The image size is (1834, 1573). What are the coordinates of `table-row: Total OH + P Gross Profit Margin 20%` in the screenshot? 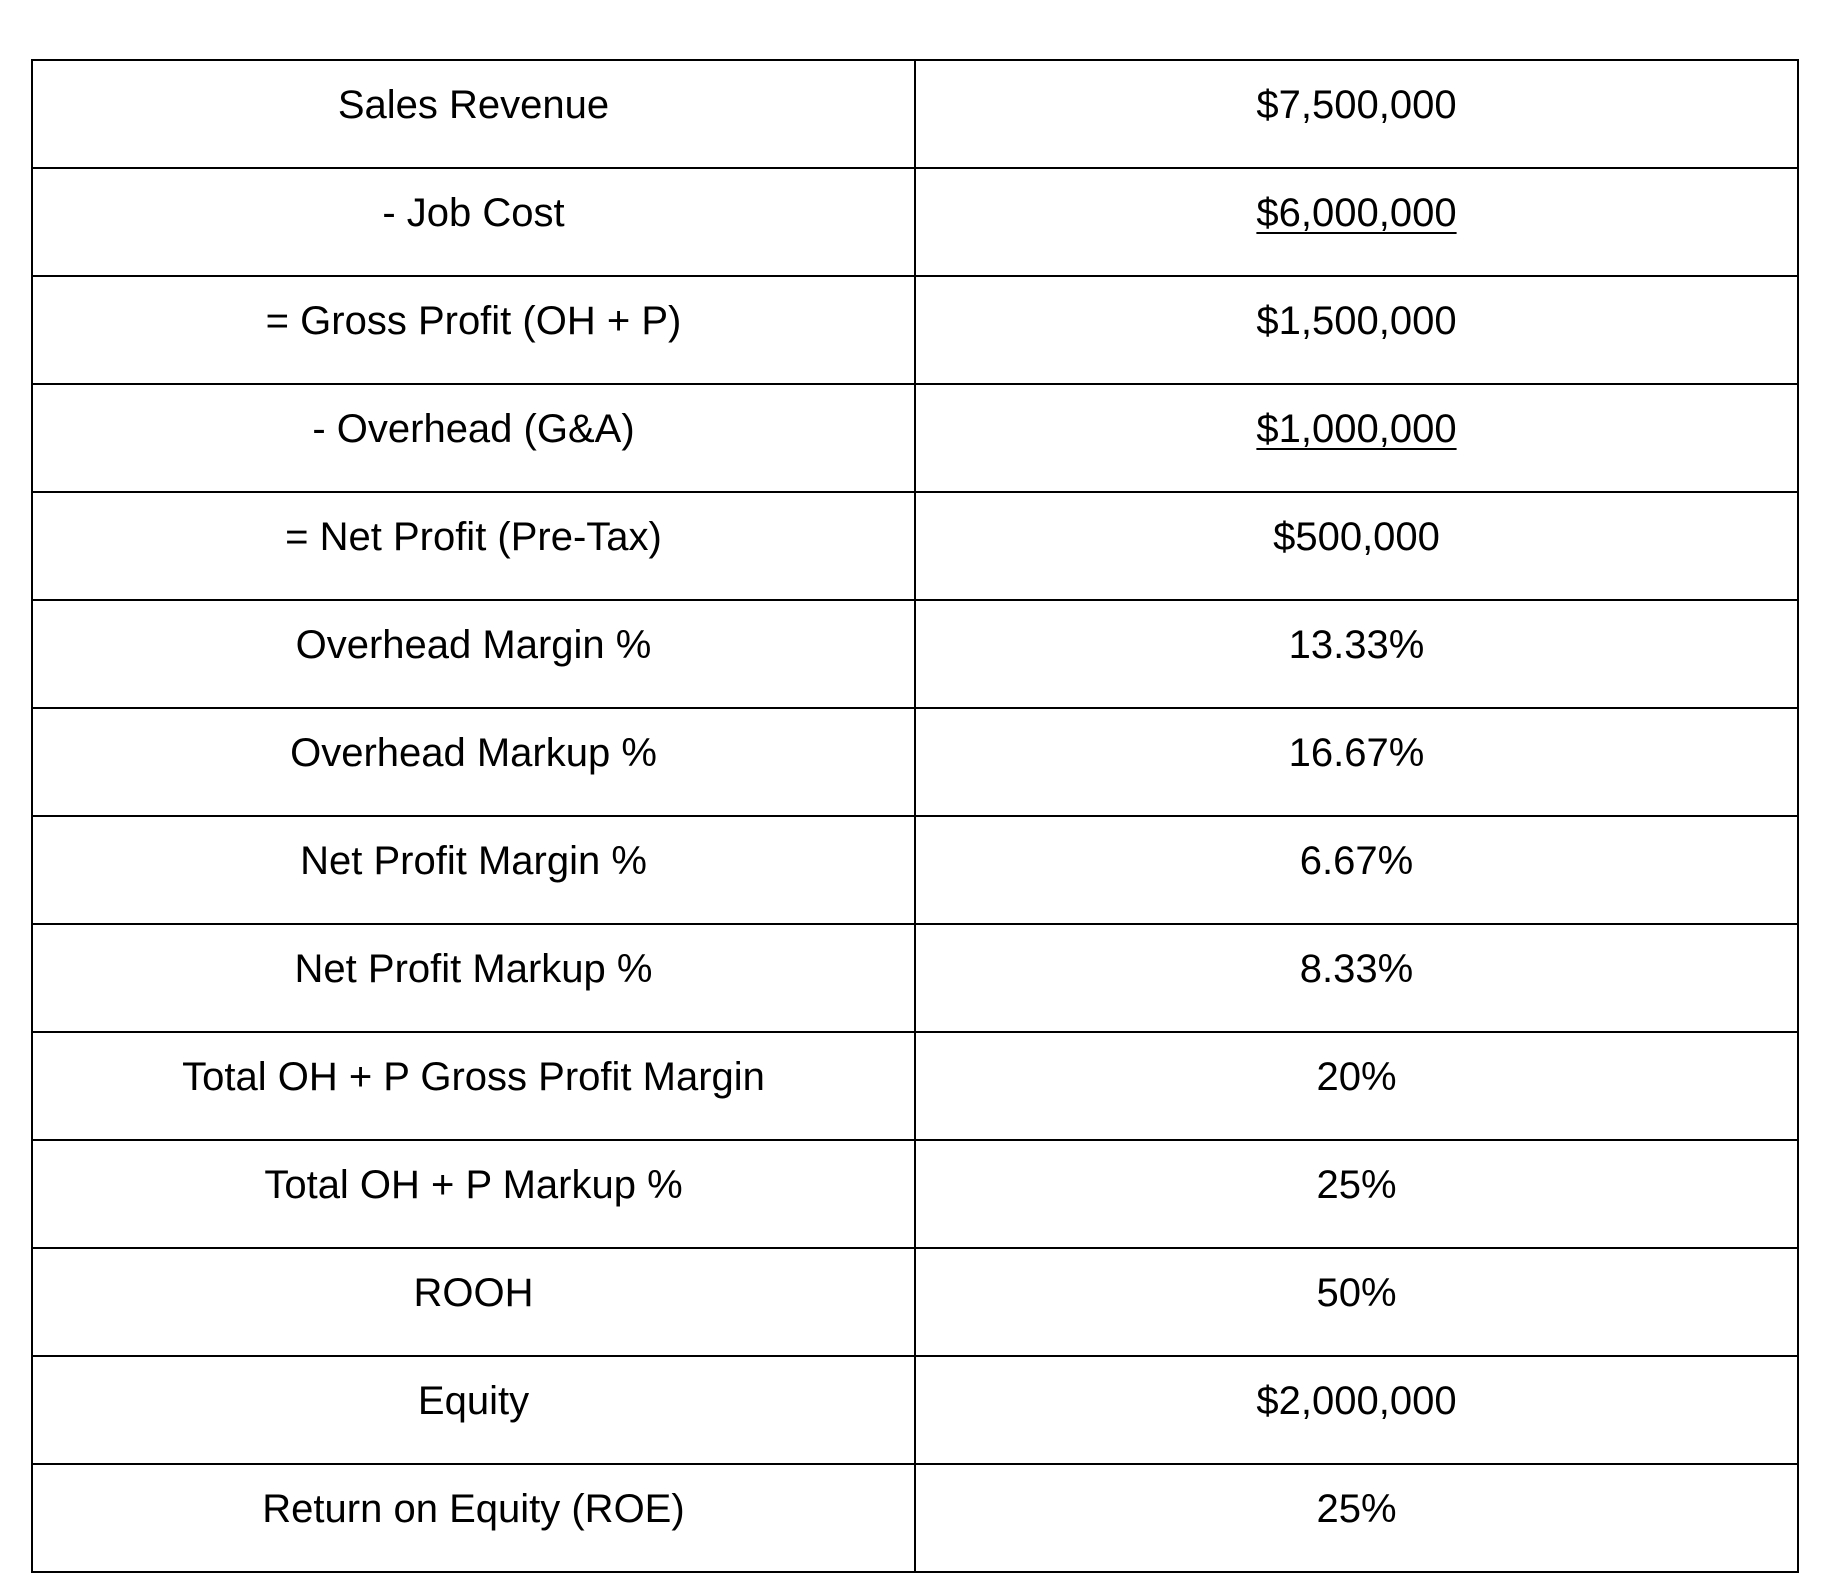 It's located at (915, 1086).